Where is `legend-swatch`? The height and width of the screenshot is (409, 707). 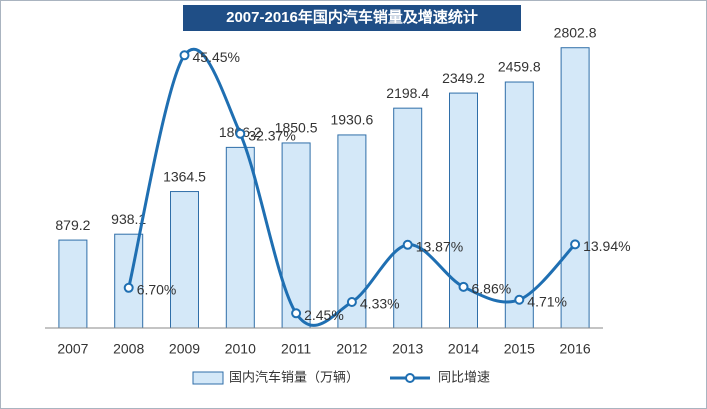 legend-swatch is located at coordinates (208, 378).